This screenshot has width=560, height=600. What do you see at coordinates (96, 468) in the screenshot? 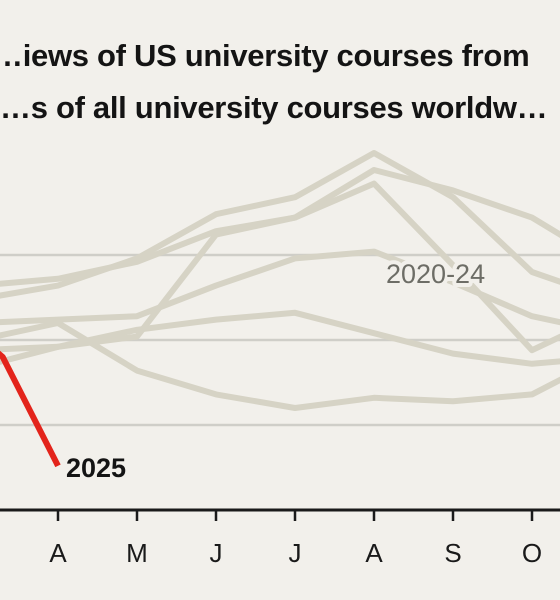
I see `label-2025: 2025` at bounding box center [96, 468].